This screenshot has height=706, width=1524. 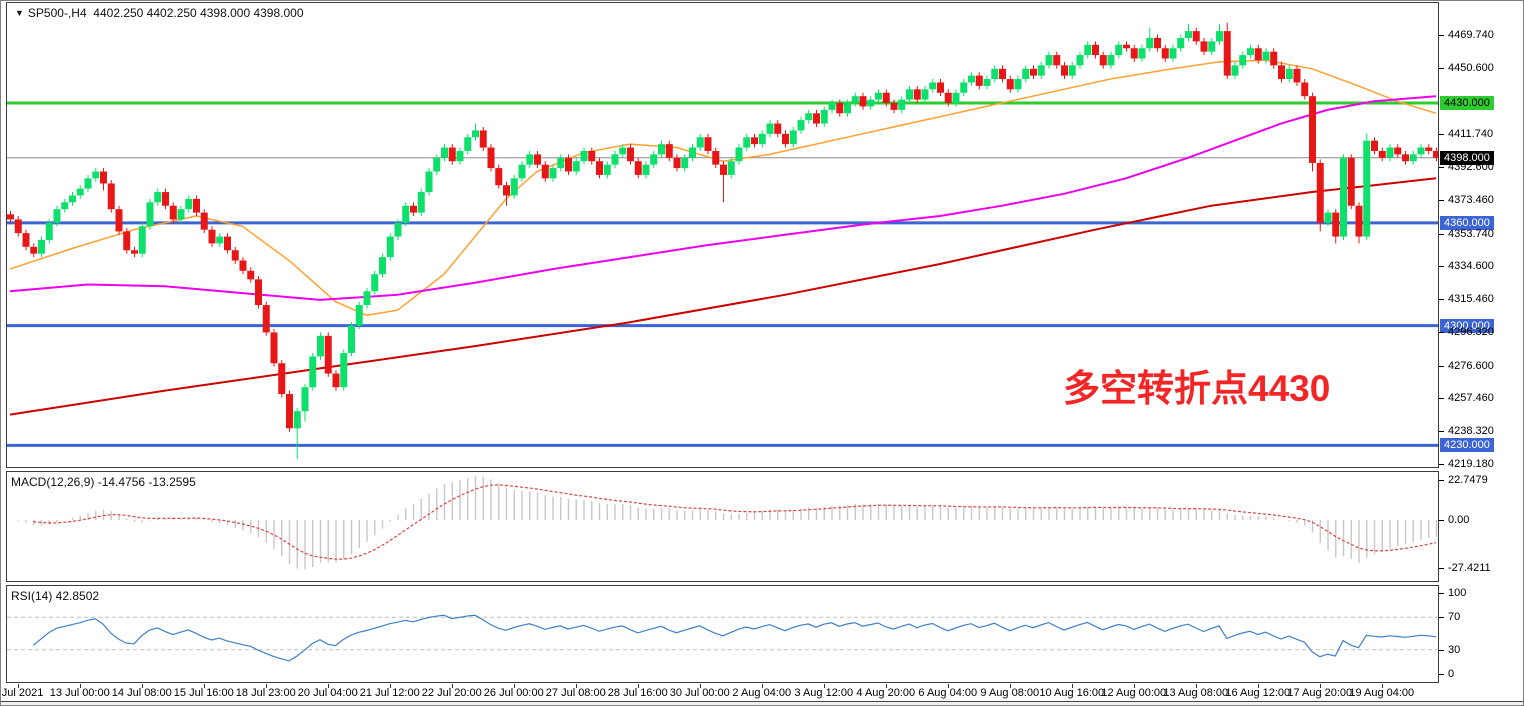 What do you see at coordinates (1471, 365) in the screenshot?
I see `price-label-4276.600: 4276.600` at bounding box center [1471, 365].